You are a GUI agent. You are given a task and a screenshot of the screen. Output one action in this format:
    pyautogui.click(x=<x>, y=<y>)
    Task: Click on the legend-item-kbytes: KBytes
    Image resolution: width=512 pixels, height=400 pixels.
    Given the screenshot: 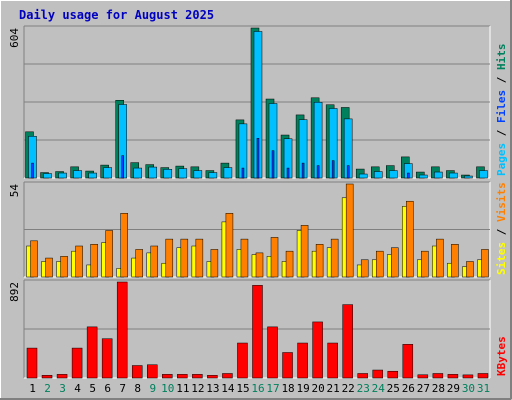 What is the action you would take?
    pyautogui.click(x=501, y=356)
    